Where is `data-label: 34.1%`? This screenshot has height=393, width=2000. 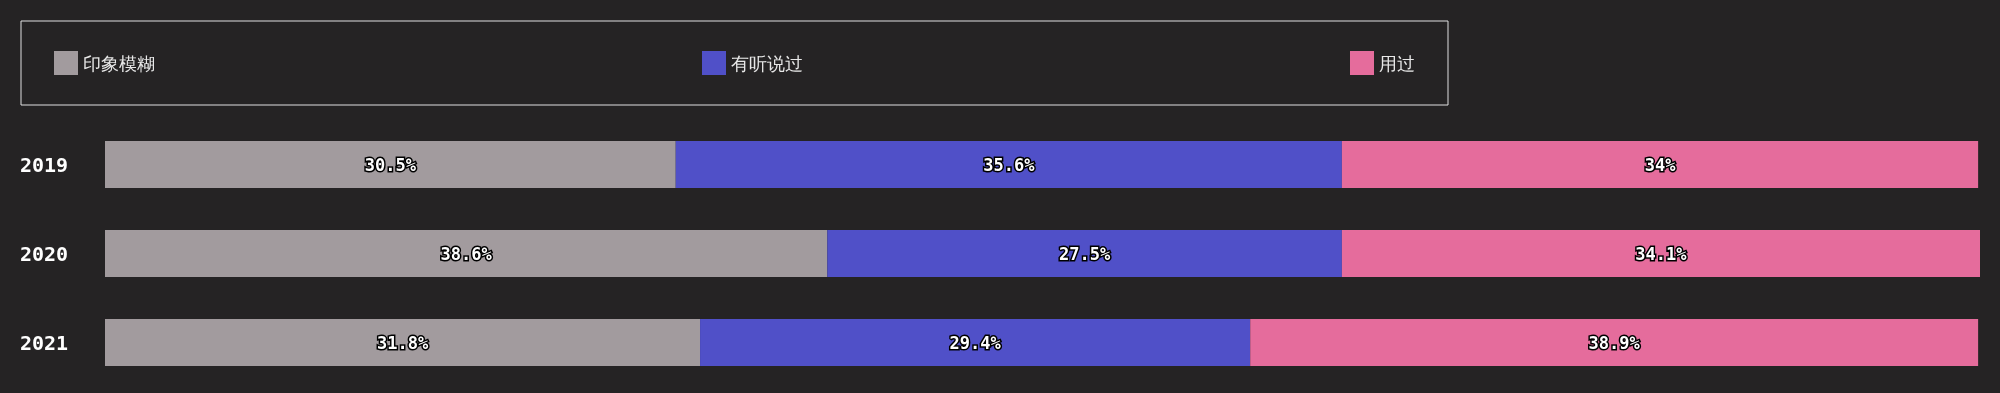 data-label: 34.1% is located at coordinates (1661, 253).